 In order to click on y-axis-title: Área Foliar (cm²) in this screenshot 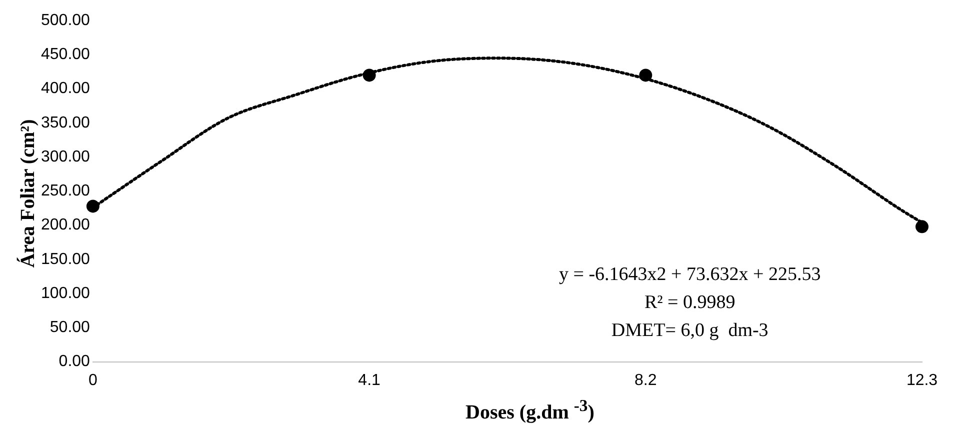, I will do `click(28, 193)`.